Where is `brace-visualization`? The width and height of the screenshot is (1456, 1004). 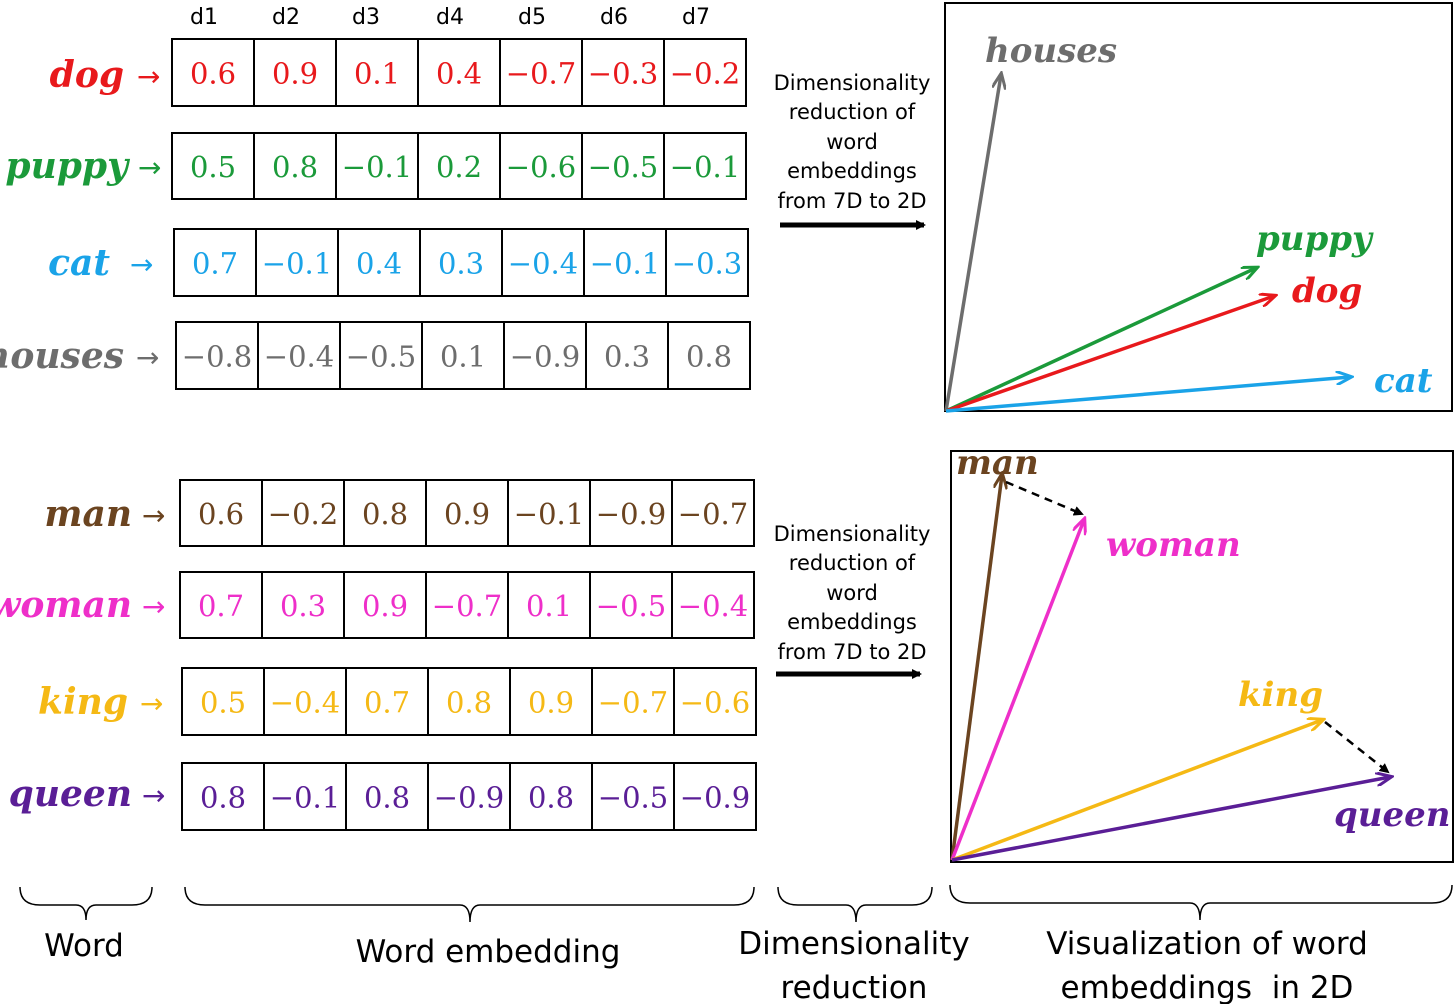 brace-visualization is located at coordinates (1201, 902).